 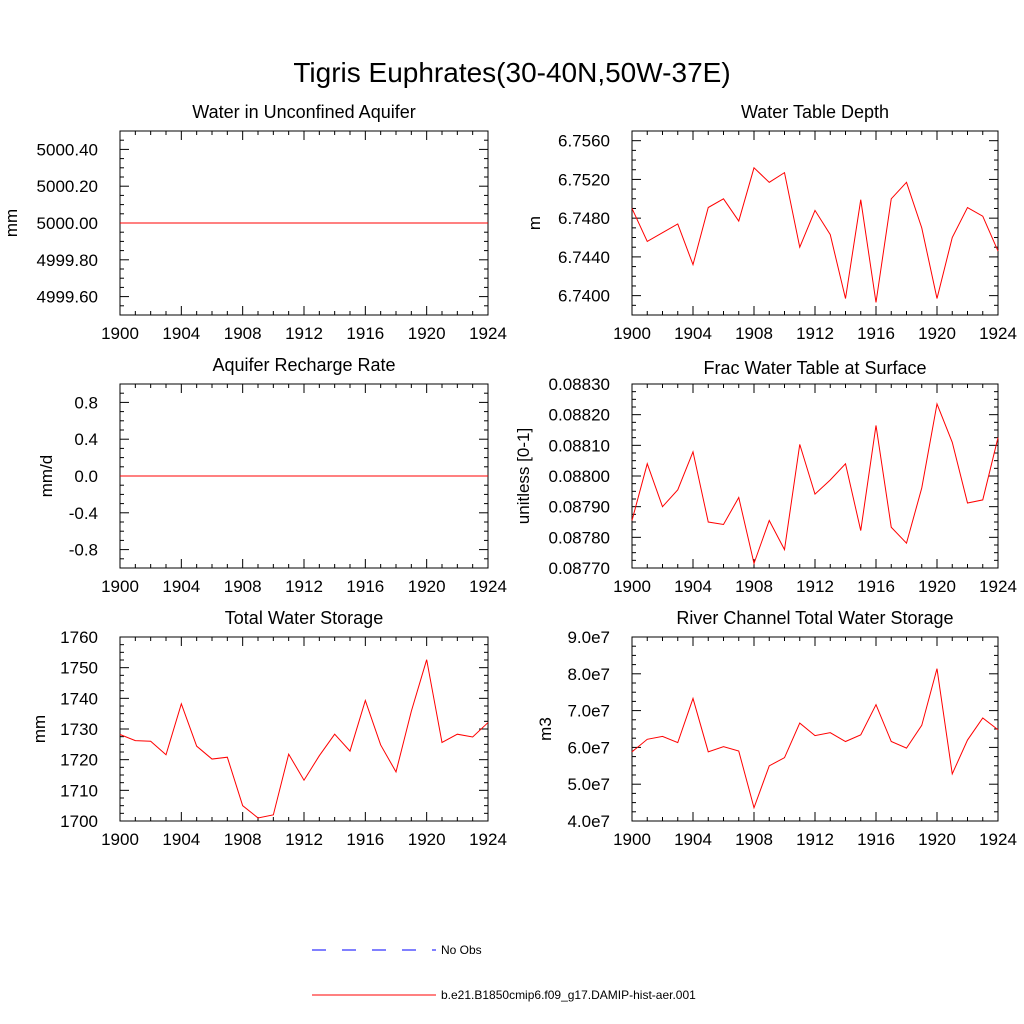 What do you see at coordinates (584, 218) in the screenshot?
I see `y-tick-label: 6.7480` at bounding box center [584, 218].